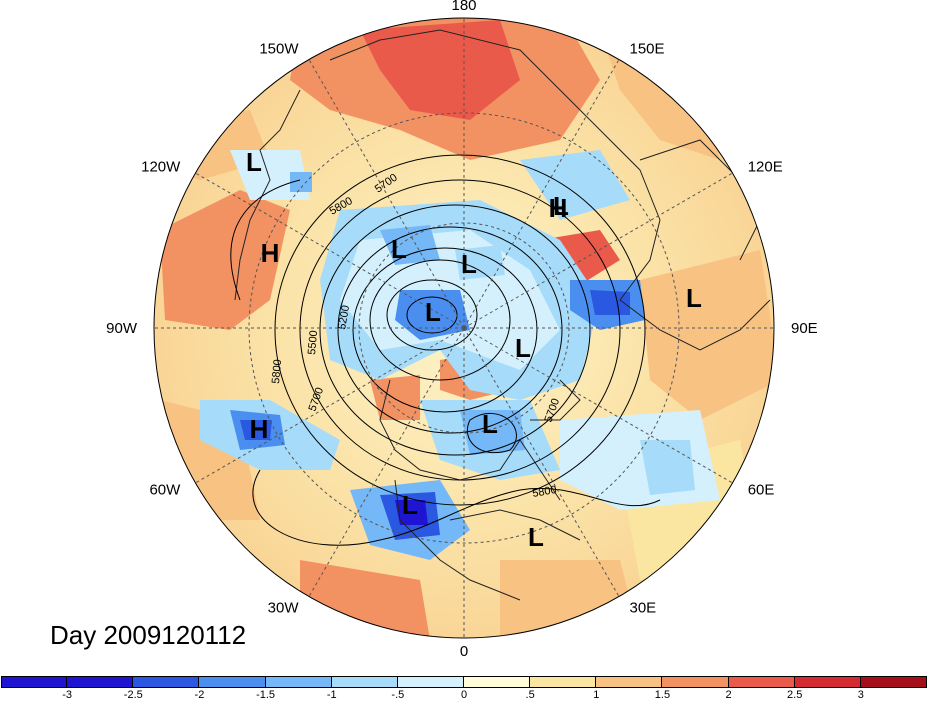 Image resolution: width=928 pixels, height=702 pixels. What do you see at coordinates (463, 7) in the screenshot?
I see `lon-label-180: 180` at bounding box center [463, 7].